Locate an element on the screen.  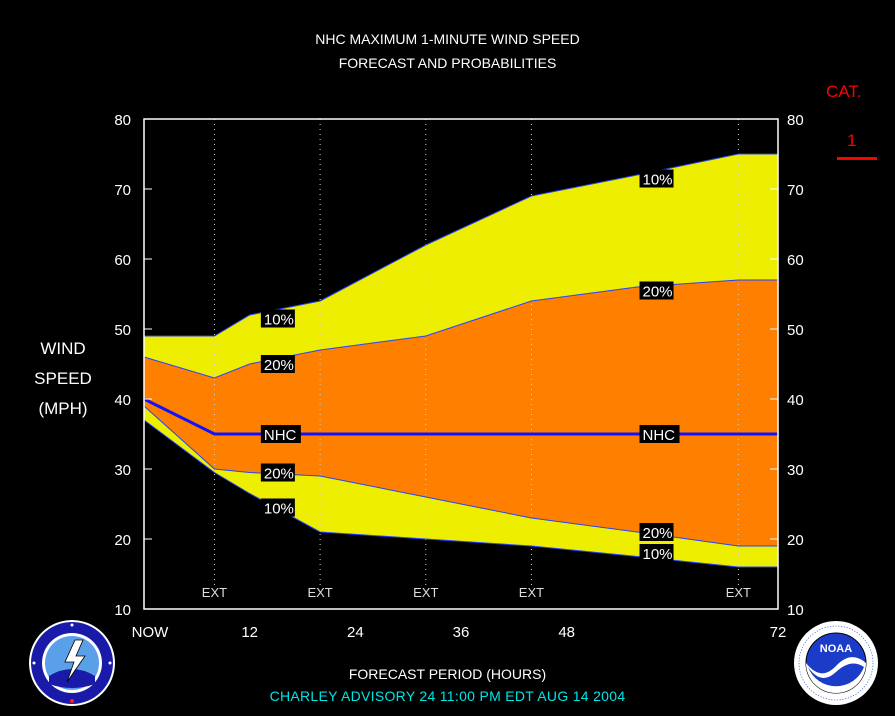
y-axis-label-line1: WIND is located at coordinates (63, 348).